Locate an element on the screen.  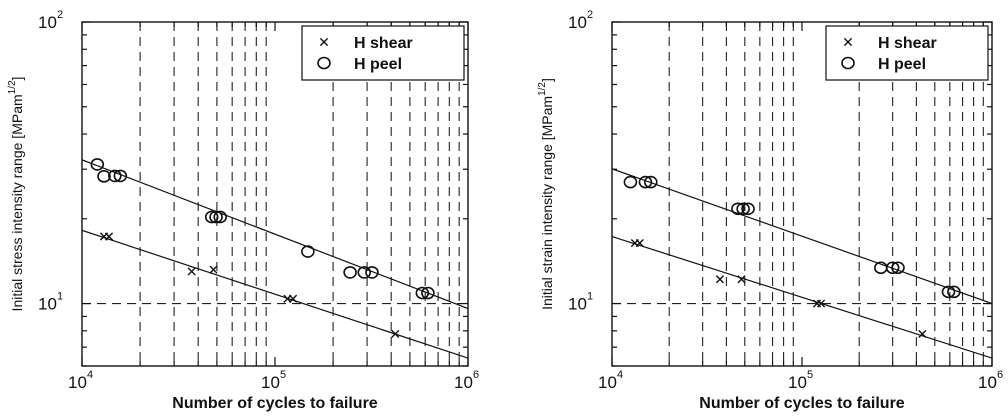
y-tick-label: 10 2 is located at coordinates (50, 20).